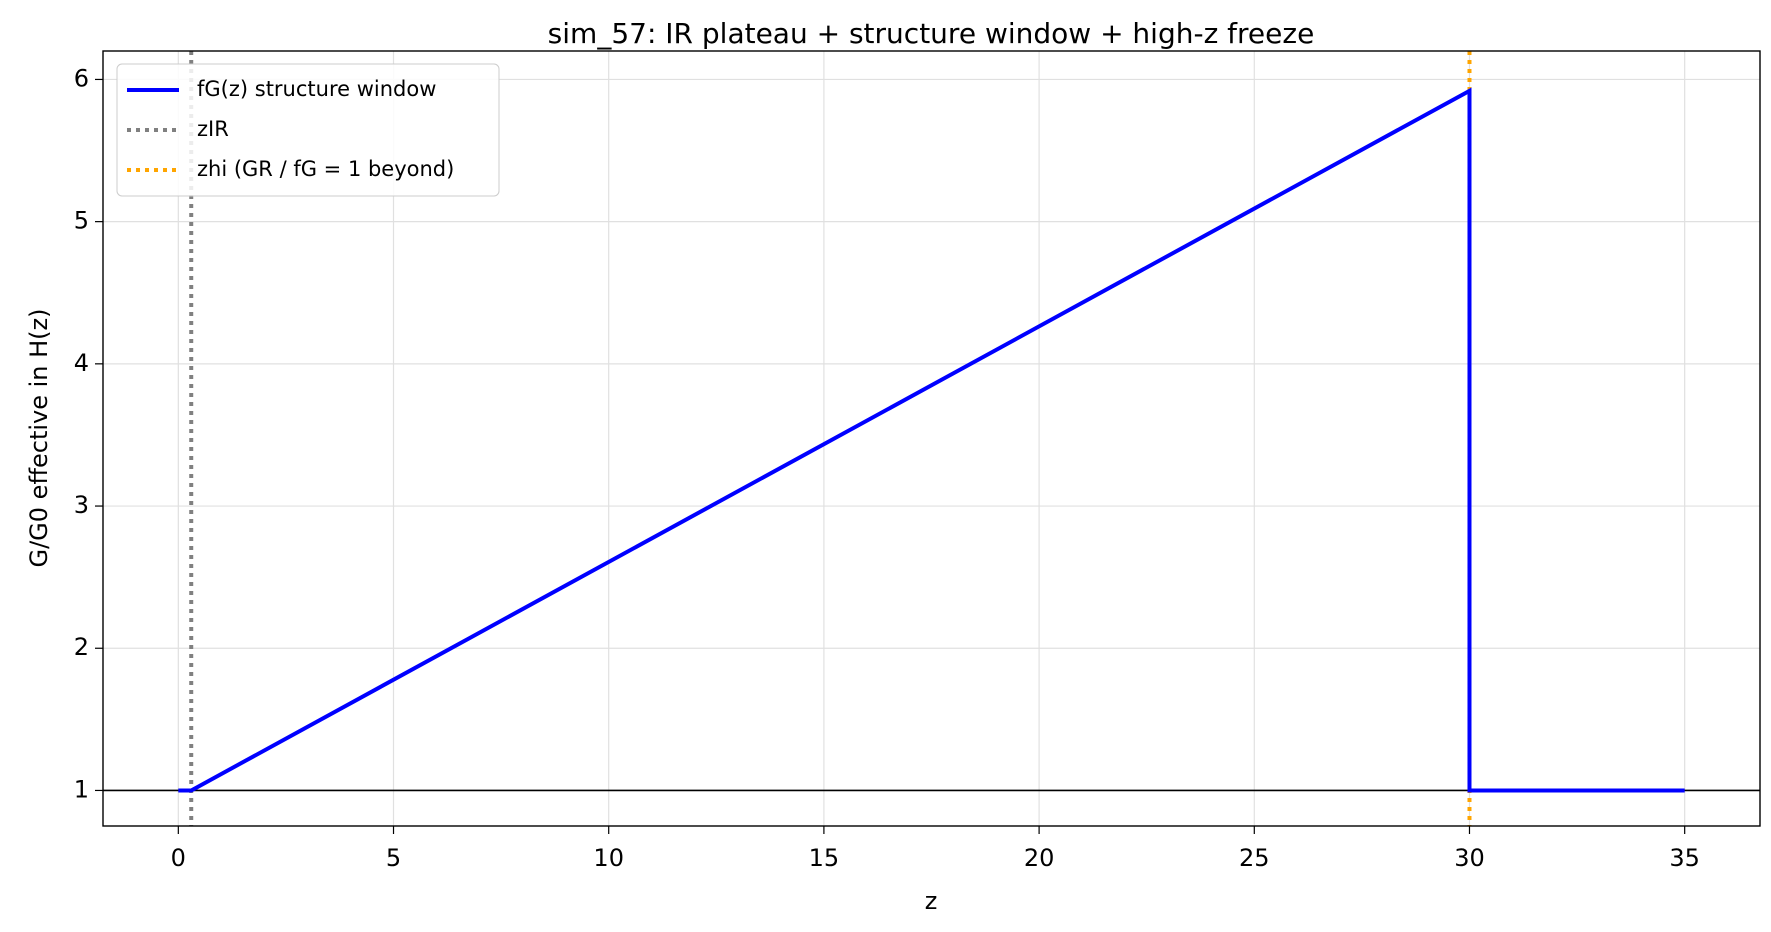 Image resolution: width=1771 pixels, height=932 pixels. Describe the element at coordinates (325, 169) in the screenshot. I see `legend-label: zhi (GR / fG = 1 beyond)` at that location.